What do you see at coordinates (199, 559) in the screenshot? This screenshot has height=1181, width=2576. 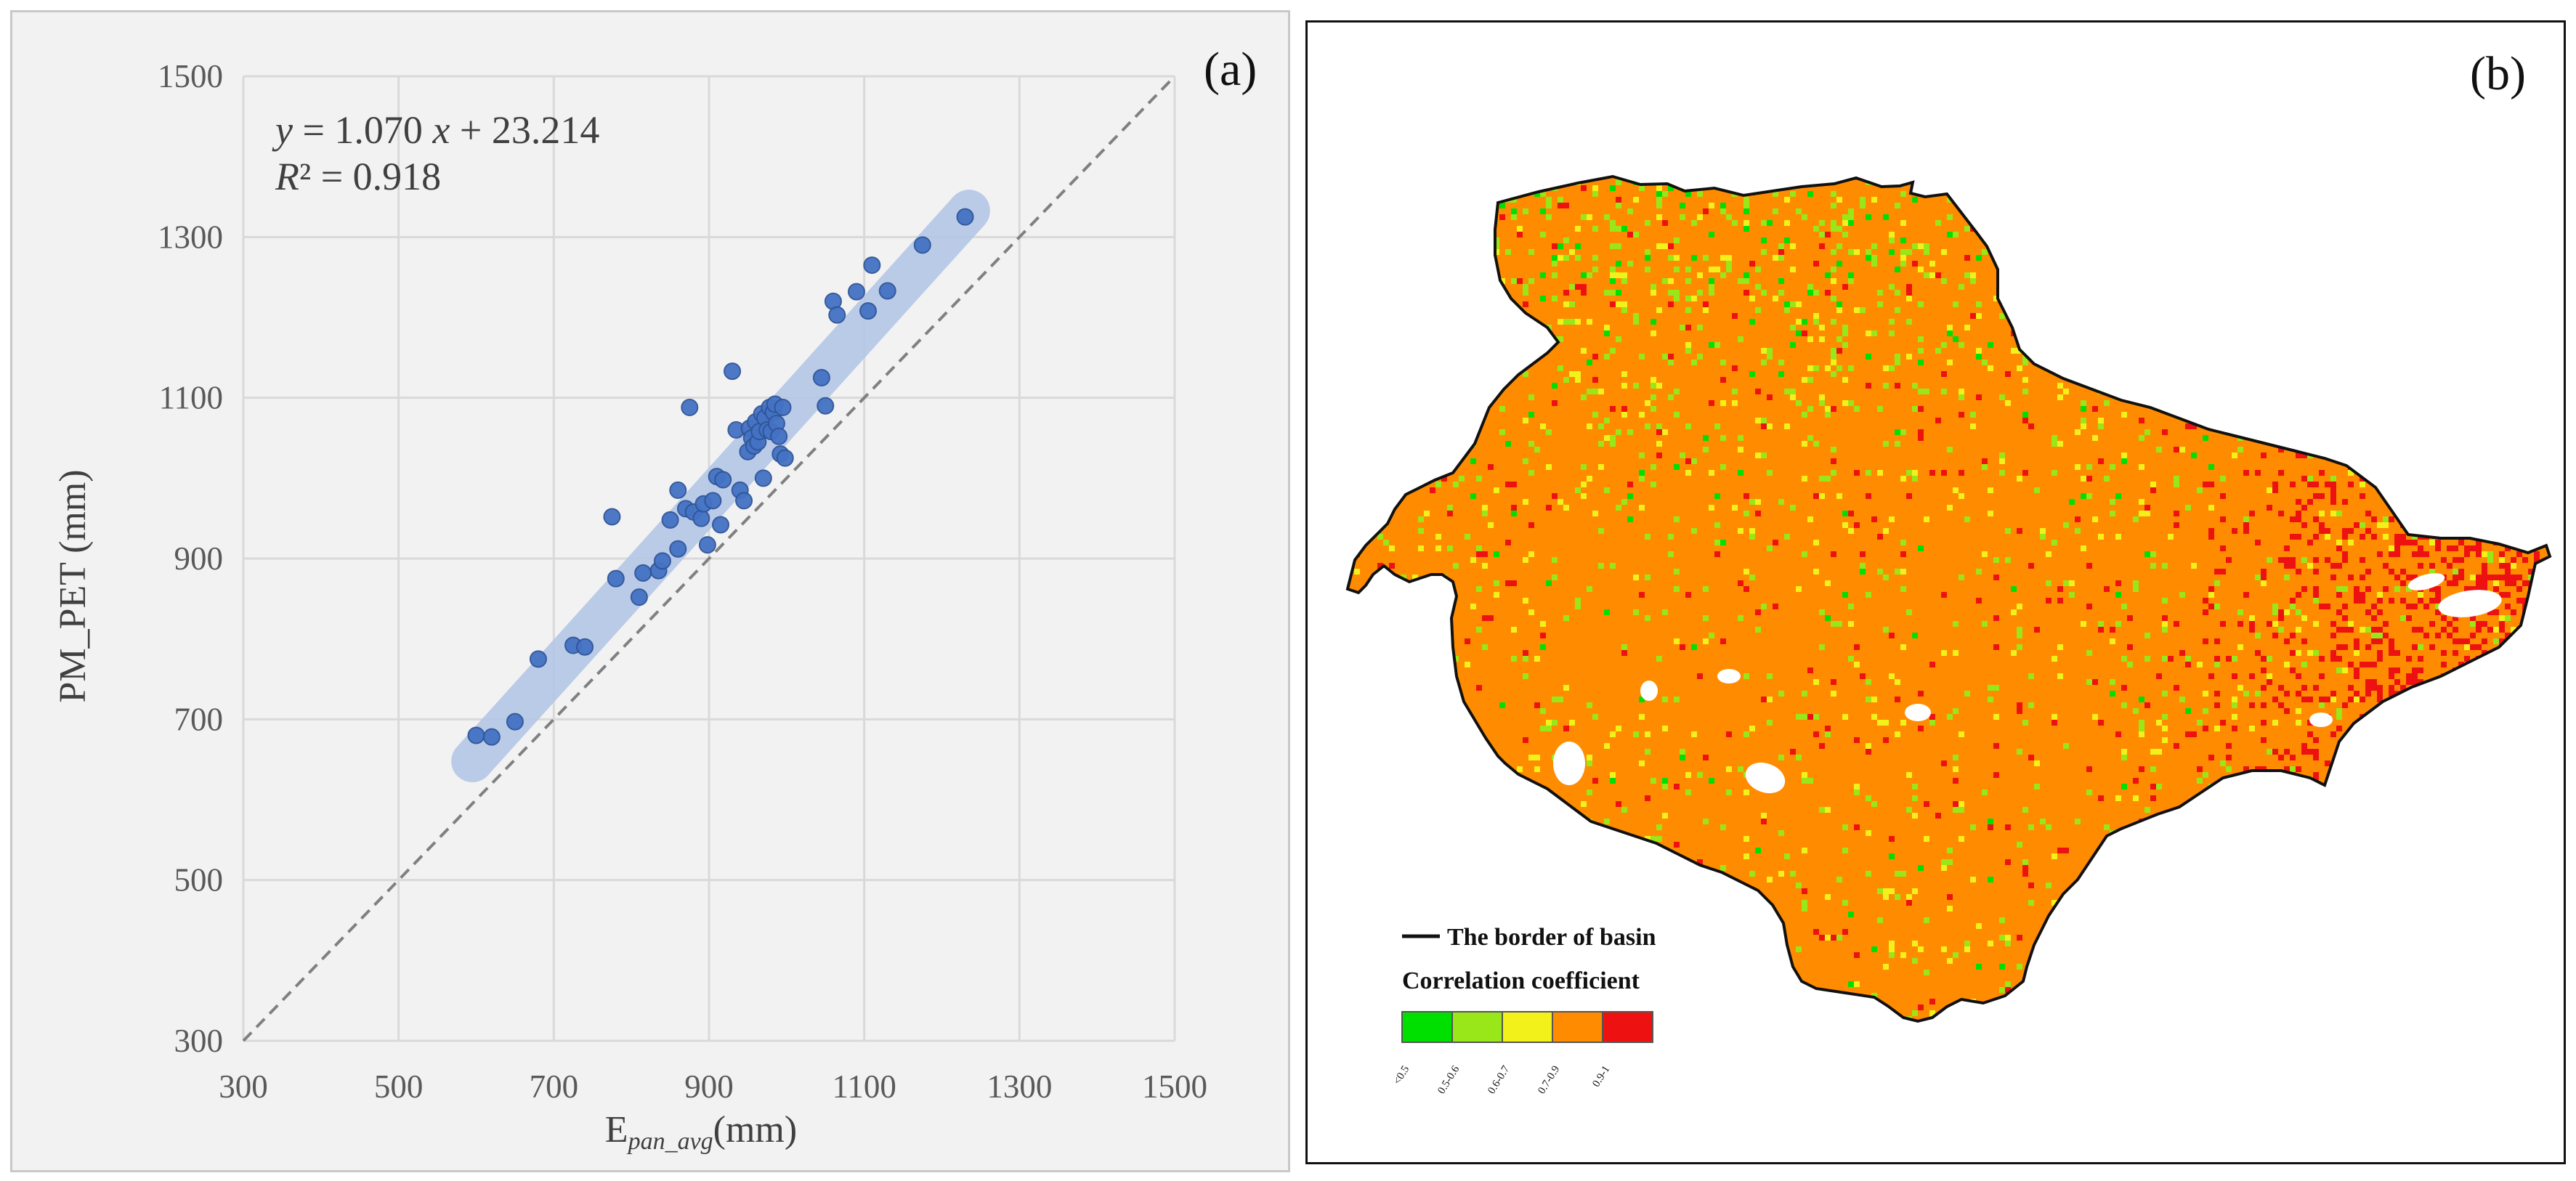 I see `y-tick-label: 900` at bounding box center [199, 559].